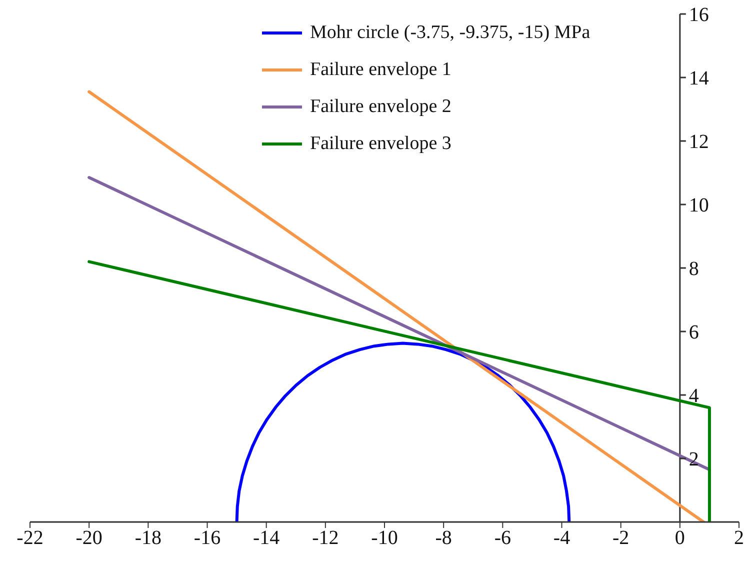  What do you see at coordinates (450, 33) in the screenshot?
I see `legend-label: Mohr circle (-3.75, -9.375, -15) MPa` at bounding box center [450, 33].